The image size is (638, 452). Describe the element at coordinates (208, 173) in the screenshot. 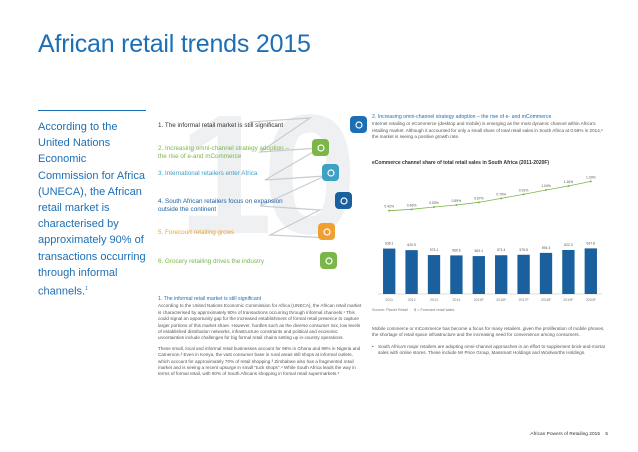

I see `trend-item-3: 3. International retailers enter Africa` at that location.